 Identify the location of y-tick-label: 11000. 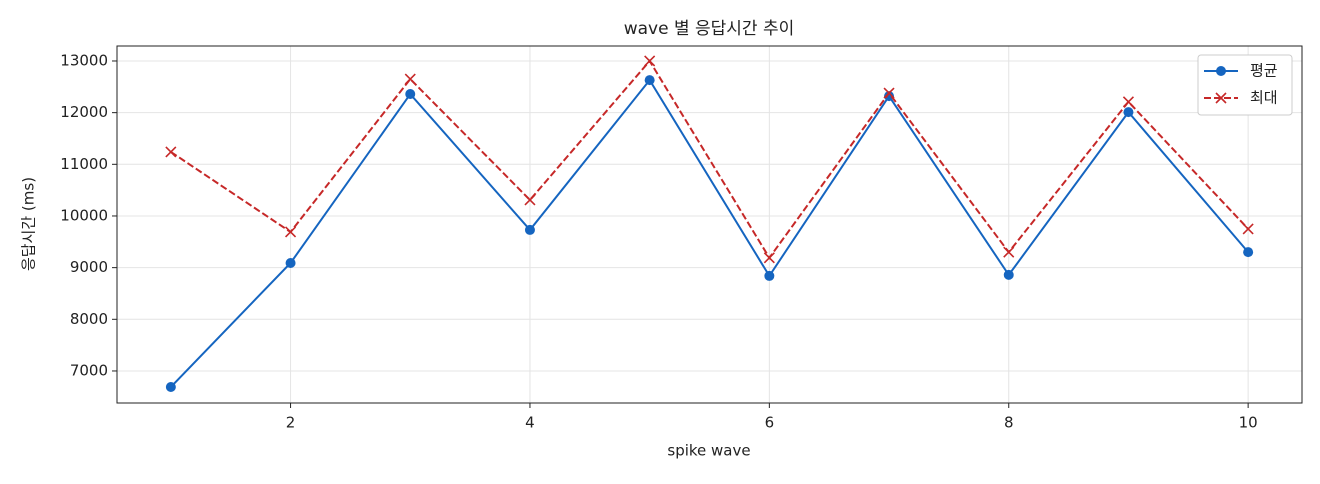
(84, 164).